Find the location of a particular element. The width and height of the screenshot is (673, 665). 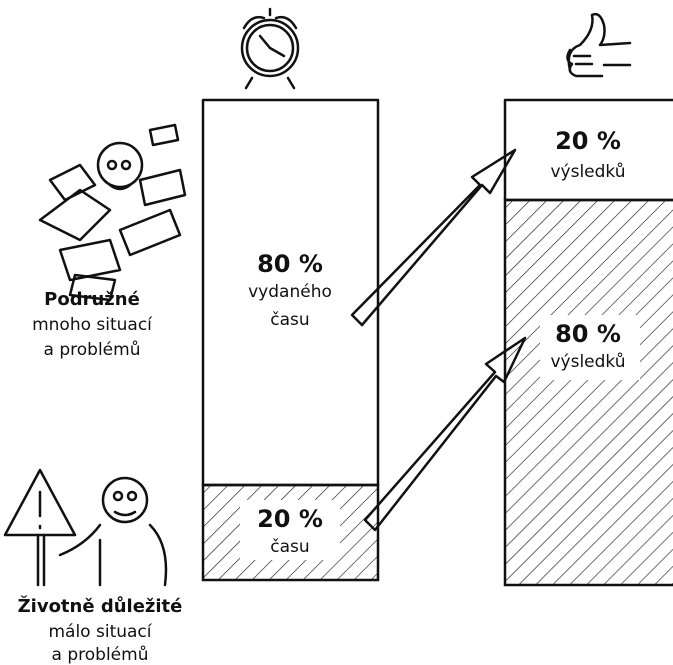

results-bar-bottom is located at coordinates (588, 392).